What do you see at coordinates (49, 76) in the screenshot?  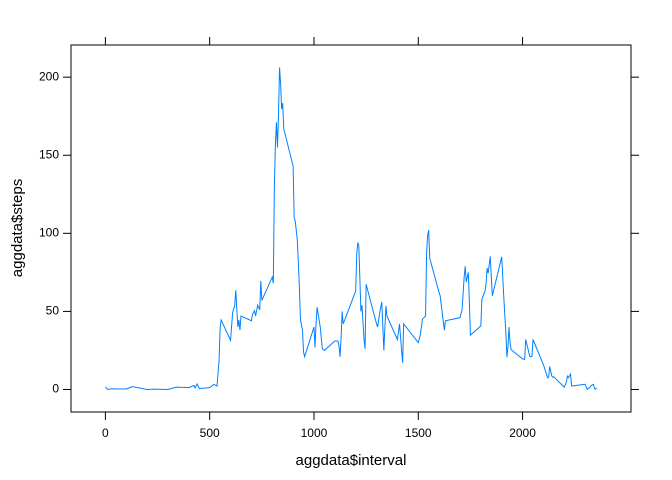 I see `y-tick-label: 200` at bounding box center [49, 76].